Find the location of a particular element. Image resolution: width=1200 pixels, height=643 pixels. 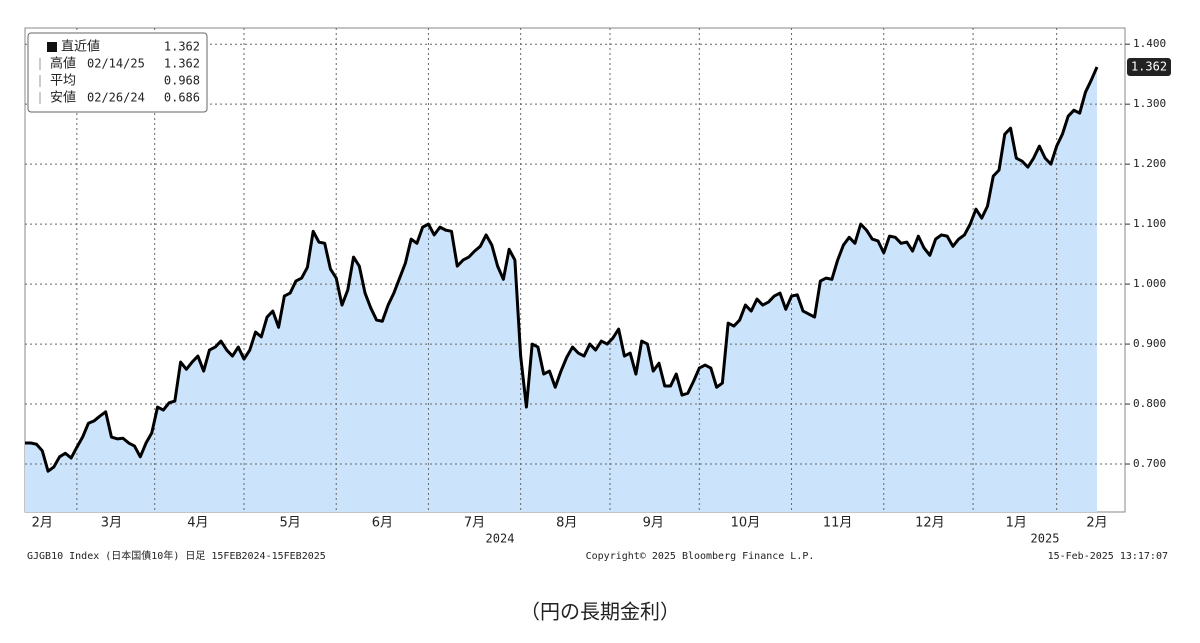

year-label: 2024 is located at coordinates (500, 539).